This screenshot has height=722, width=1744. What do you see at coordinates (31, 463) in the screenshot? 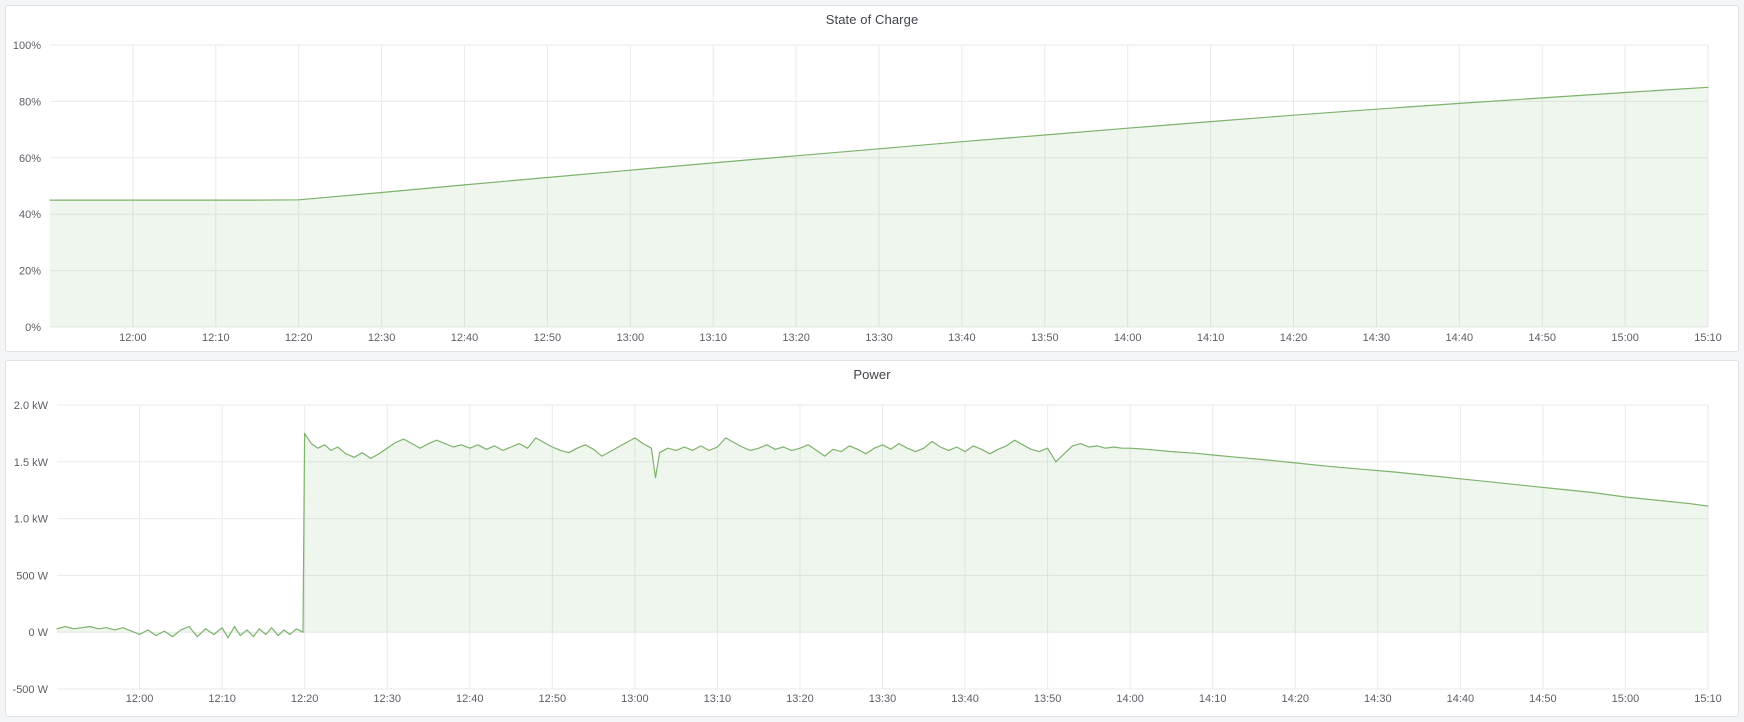
I see `y-tick-label: 1.5 kW` at bounding box center [31, 463].